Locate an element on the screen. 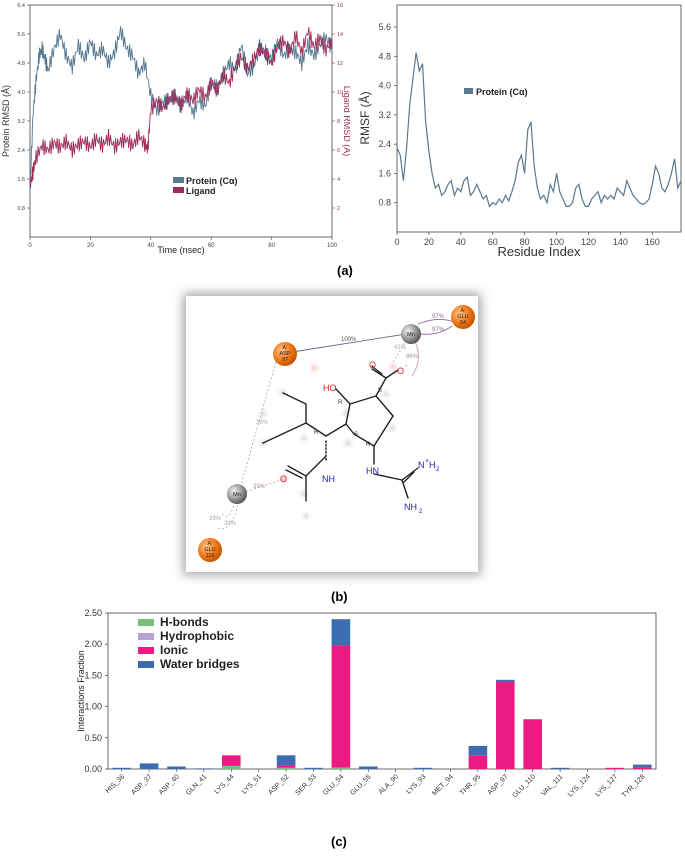 The width and height of the screenshot is (685, 863). rmsf-x-tick-label: 40 is located at coordinates (461, 242).